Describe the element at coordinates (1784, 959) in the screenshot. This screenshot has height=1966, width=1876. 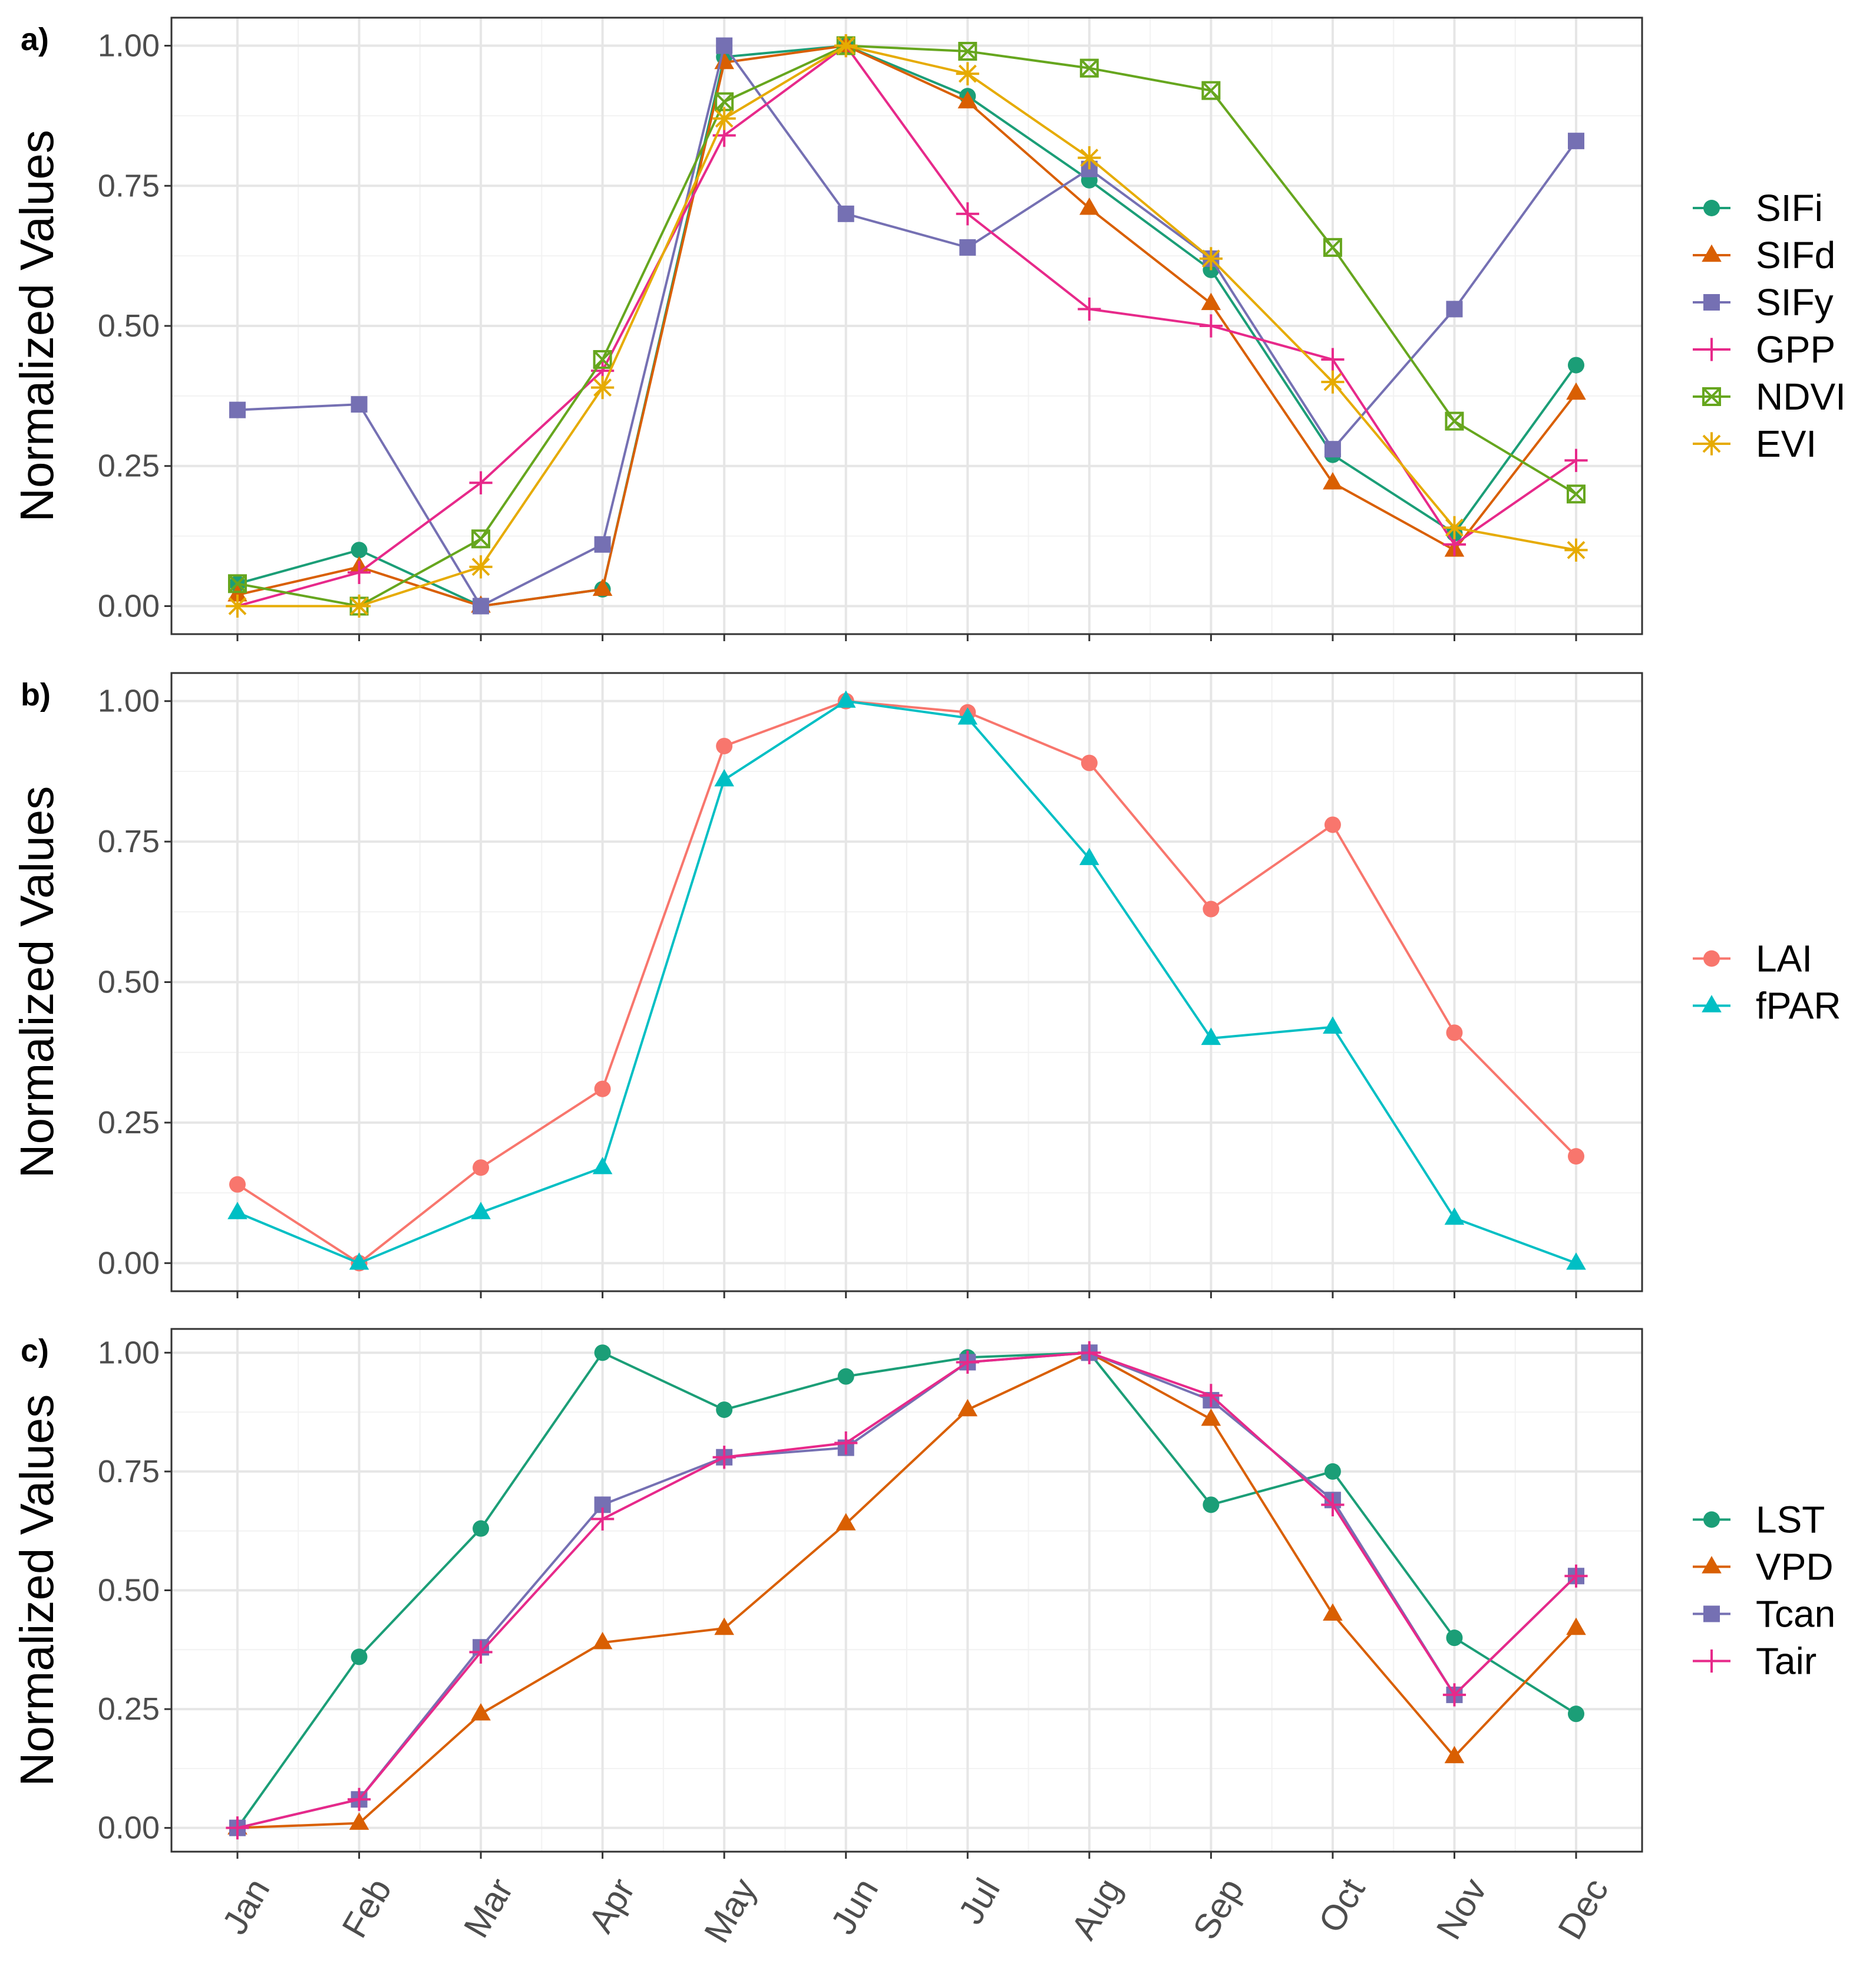
I see `legend-label: LAI` at that location.